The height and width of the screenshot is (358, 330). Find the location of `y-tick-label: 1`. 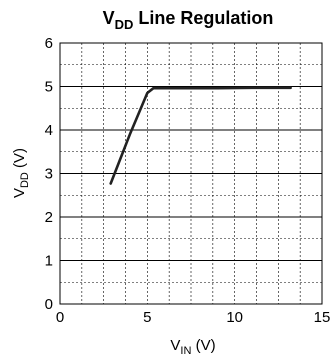

y-tick-label: 1 is located at coordinates (49, 261).